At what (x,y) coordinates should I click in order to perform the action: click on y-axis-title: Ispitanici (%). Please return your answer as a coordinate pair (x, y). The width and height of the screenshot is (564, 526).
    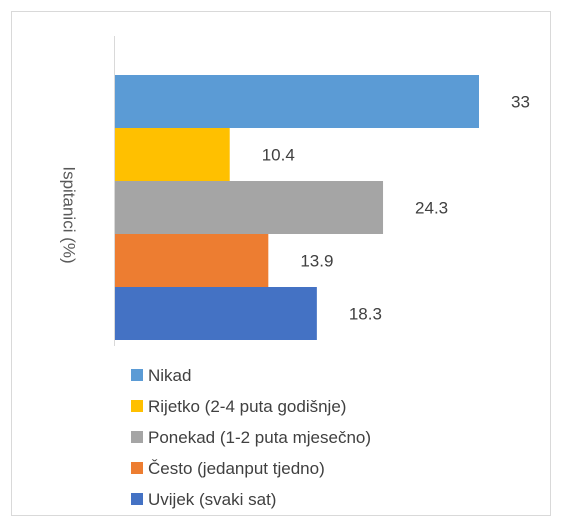
    Looking at the image, I should click on (69, 214).